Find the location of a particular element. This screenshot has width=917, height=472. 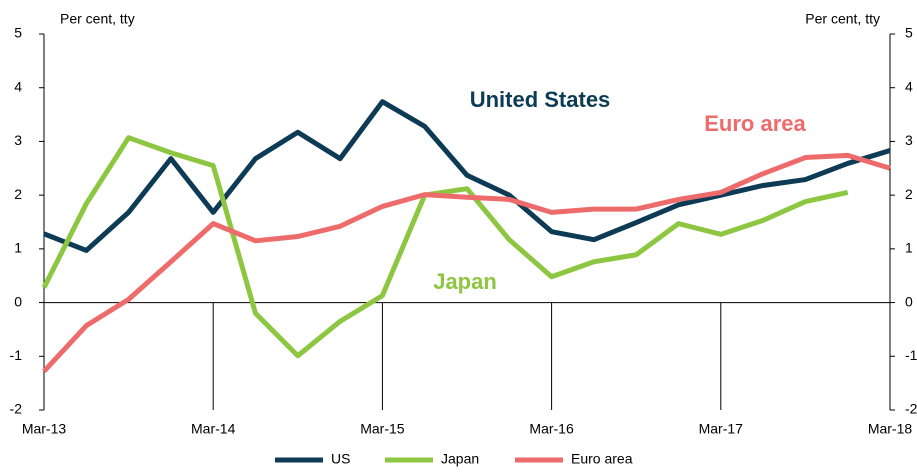

x-tick-label: Mar-16 is located at coordinates (551, 429).